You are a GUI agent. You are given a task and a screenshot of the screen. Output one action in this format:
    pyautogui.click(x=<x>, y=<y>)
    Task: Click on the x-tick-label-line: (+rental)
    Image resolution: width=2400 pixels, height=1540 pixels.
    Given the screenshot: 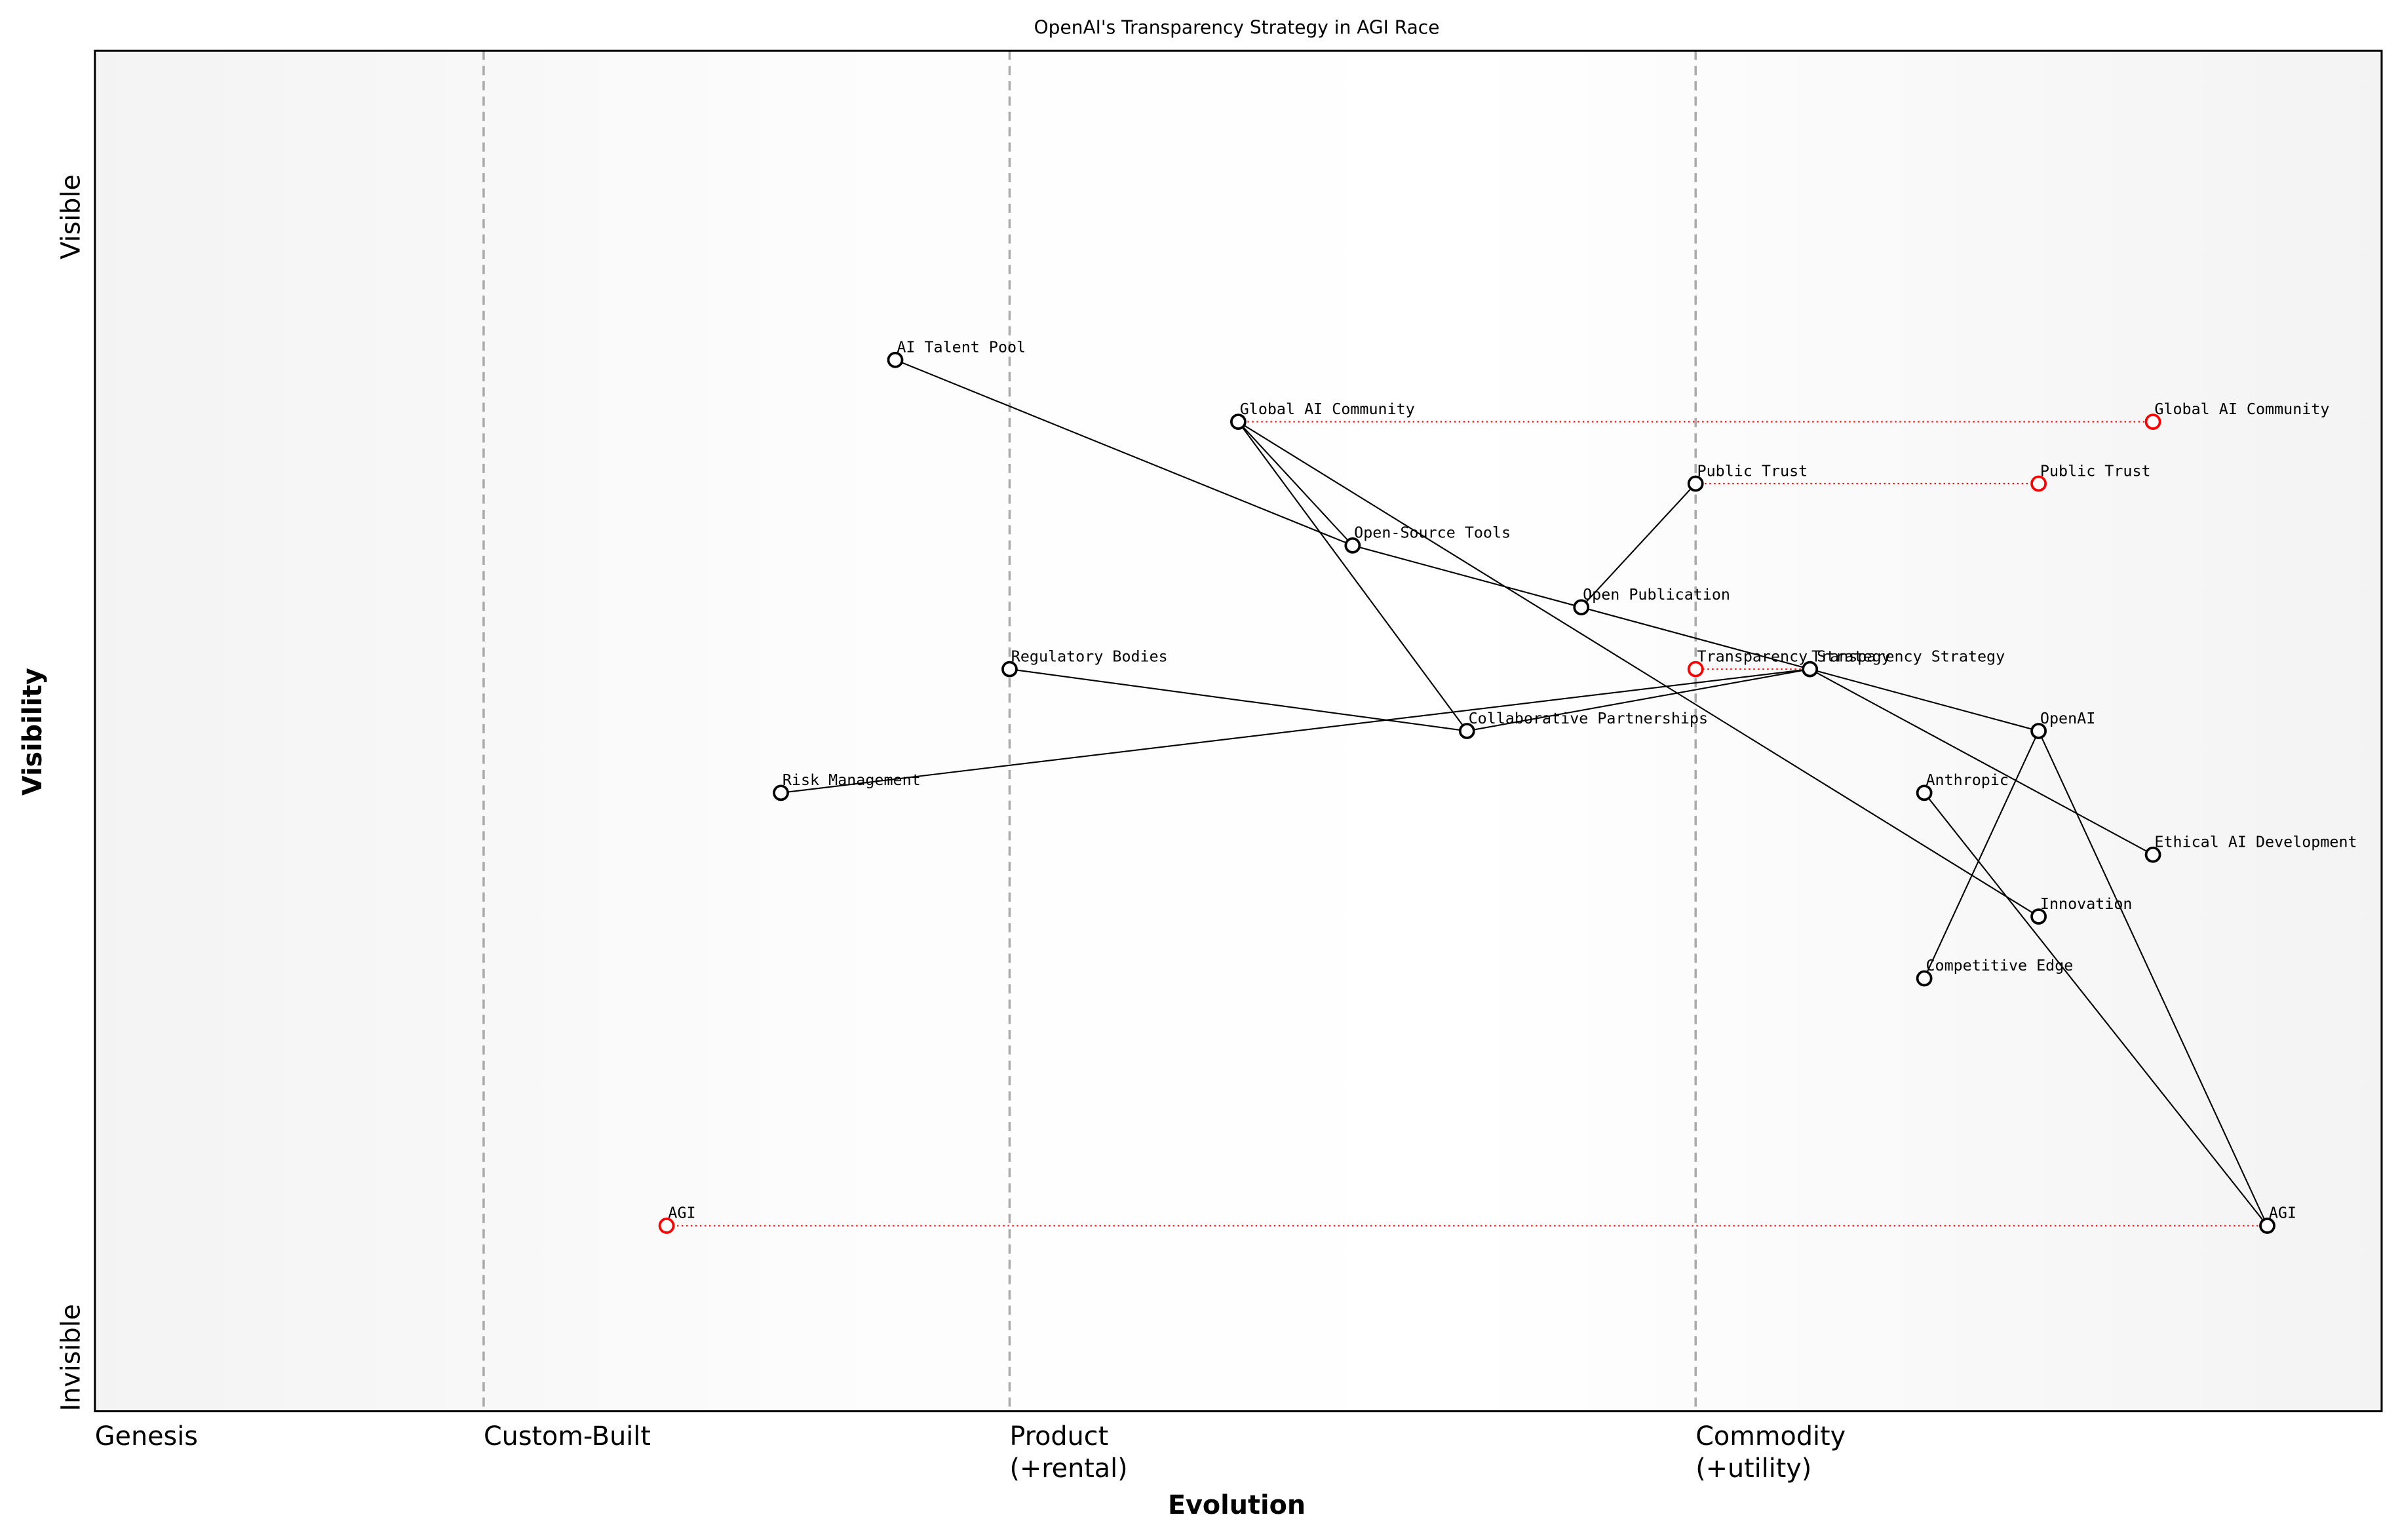 What is the action you would take?
    pyautogui.click(x=1068, y=1468)
    